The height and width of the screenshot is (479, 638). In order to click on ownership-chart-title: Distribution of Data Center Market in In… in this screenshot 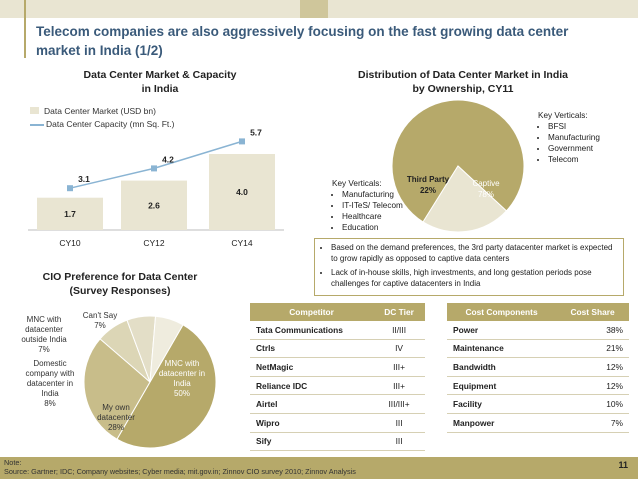, I will do `click(463, 82)`.